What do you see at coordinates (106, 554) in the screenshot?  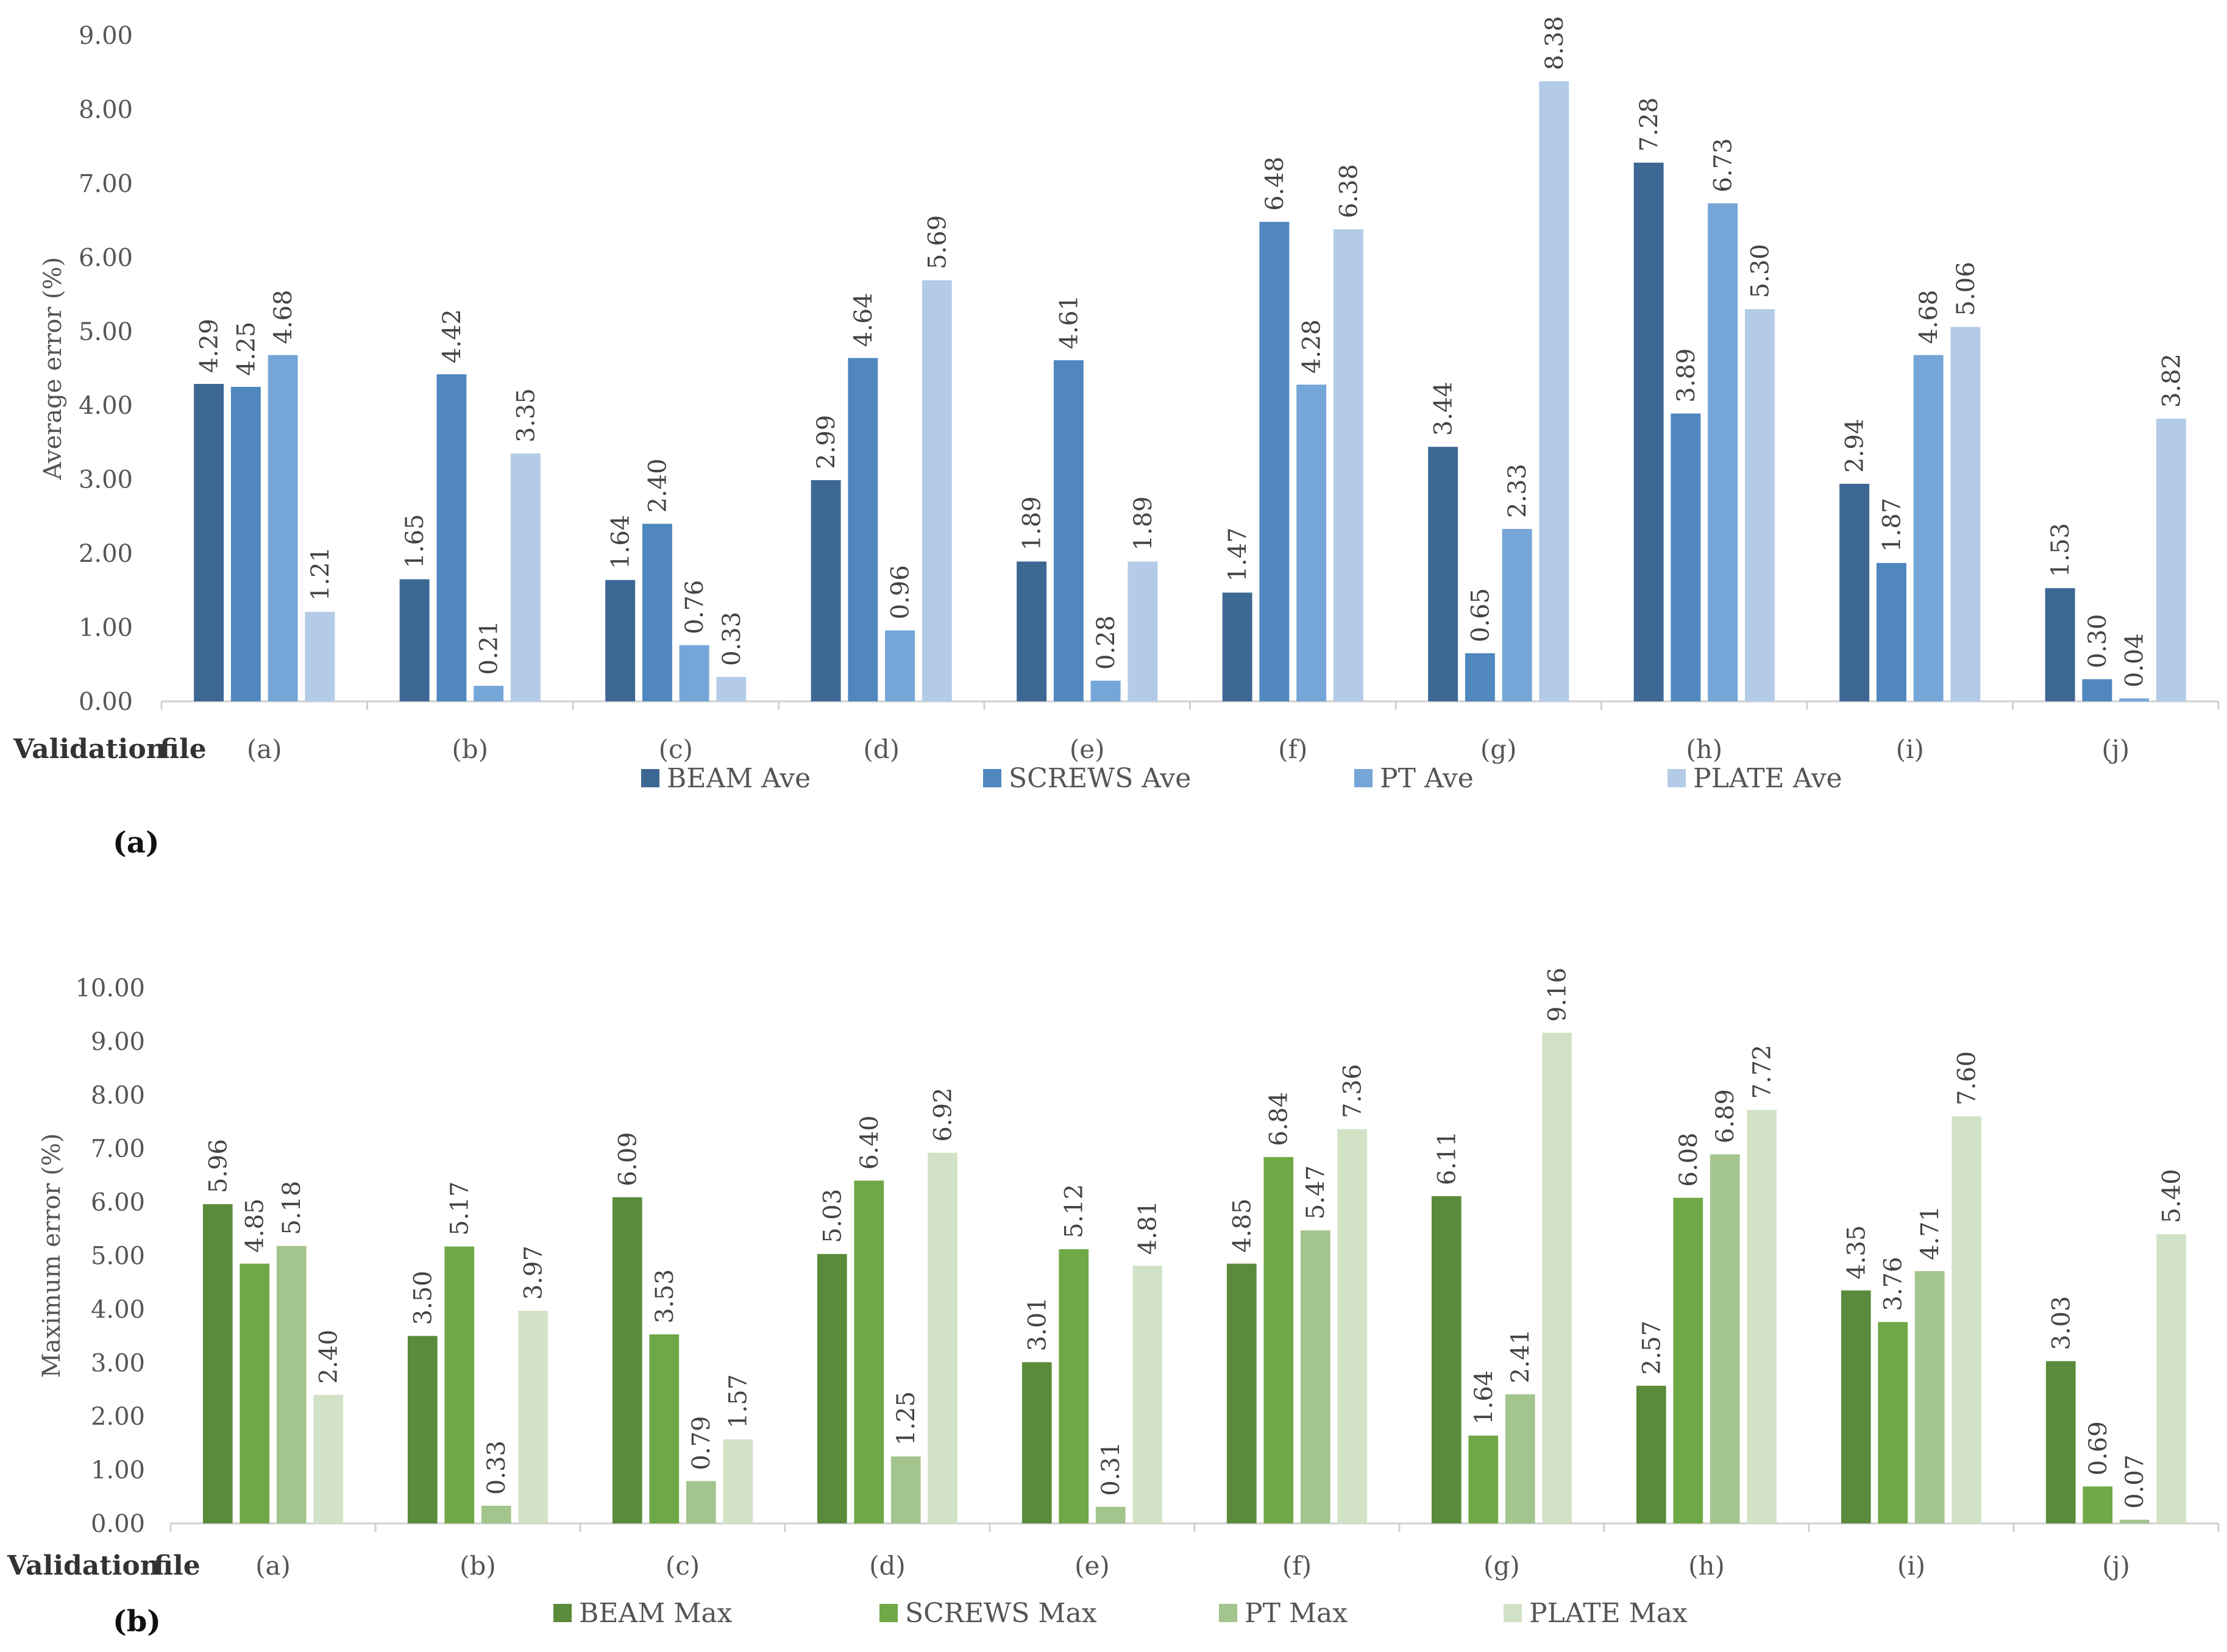 I see `y-tick-label-avg: 2.00` at bounding box center [106, 554].